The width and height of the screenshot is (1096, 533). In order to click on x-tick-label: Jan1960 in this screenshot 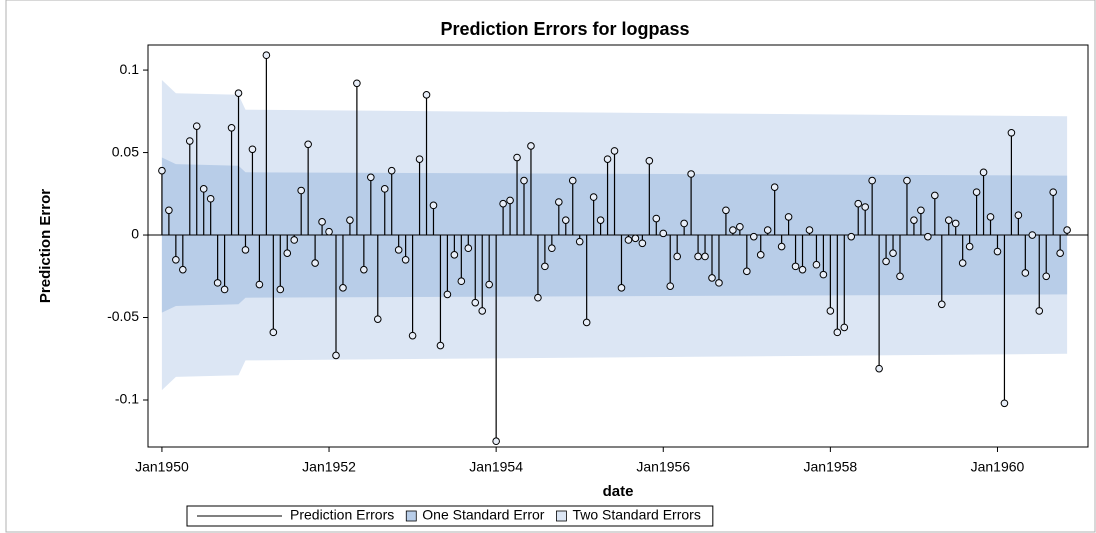, I will do `click(998, 467)`.